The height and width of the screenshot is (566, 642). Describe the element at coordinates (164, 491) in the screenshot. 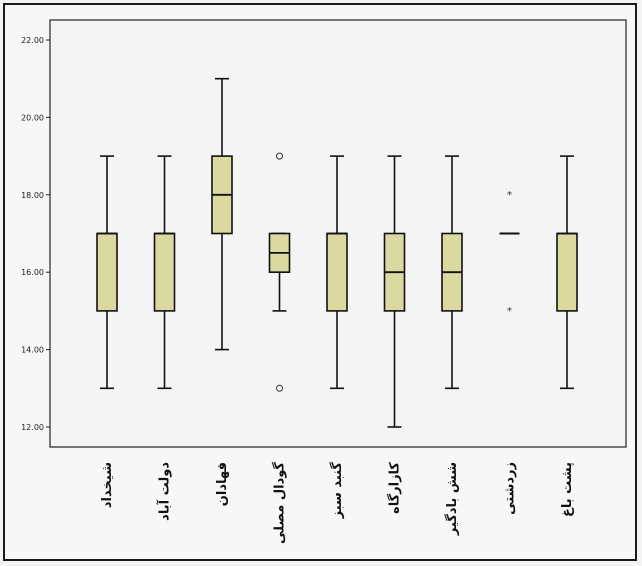

I see `x-category-label: دولت آباد` at that location.